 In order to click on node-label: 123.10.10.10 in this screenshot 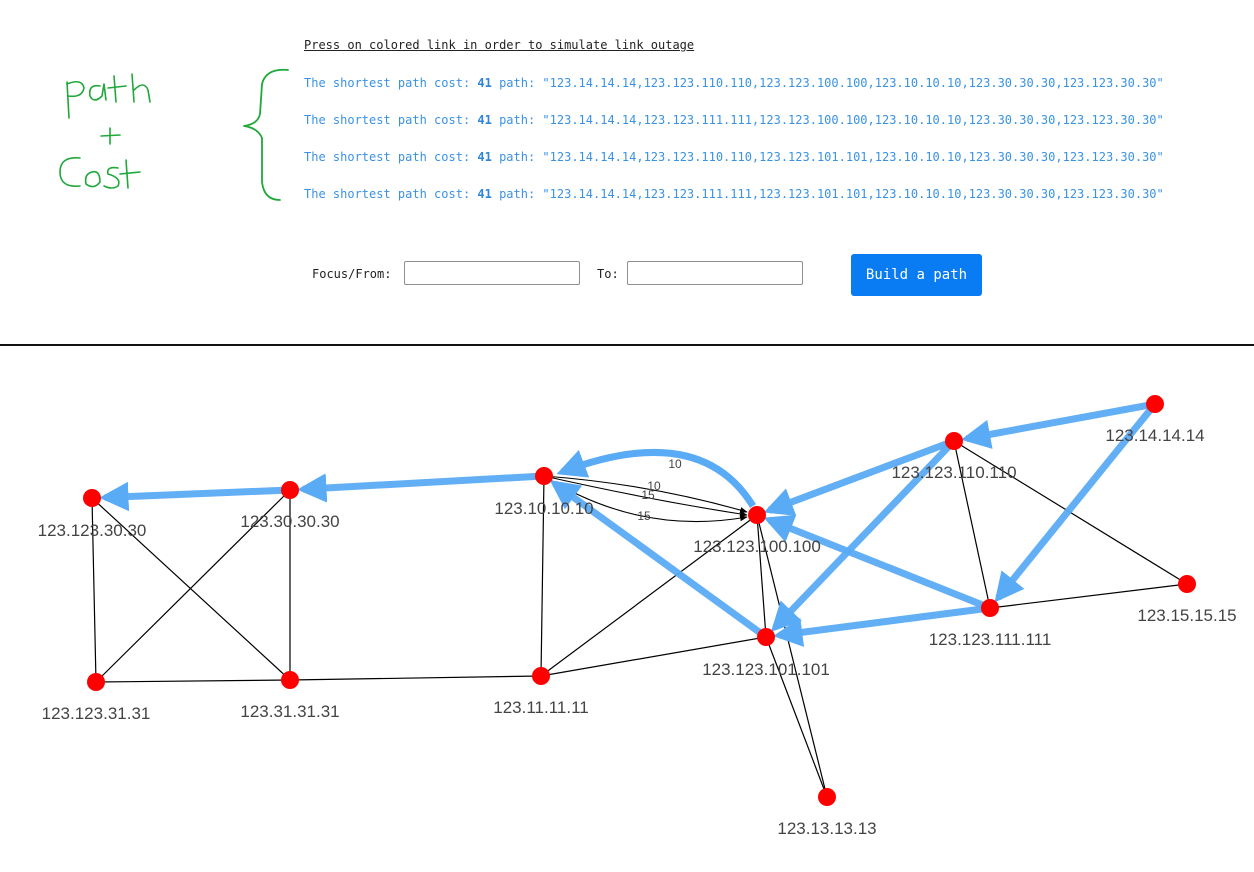, I will do `click(543, 508)`.